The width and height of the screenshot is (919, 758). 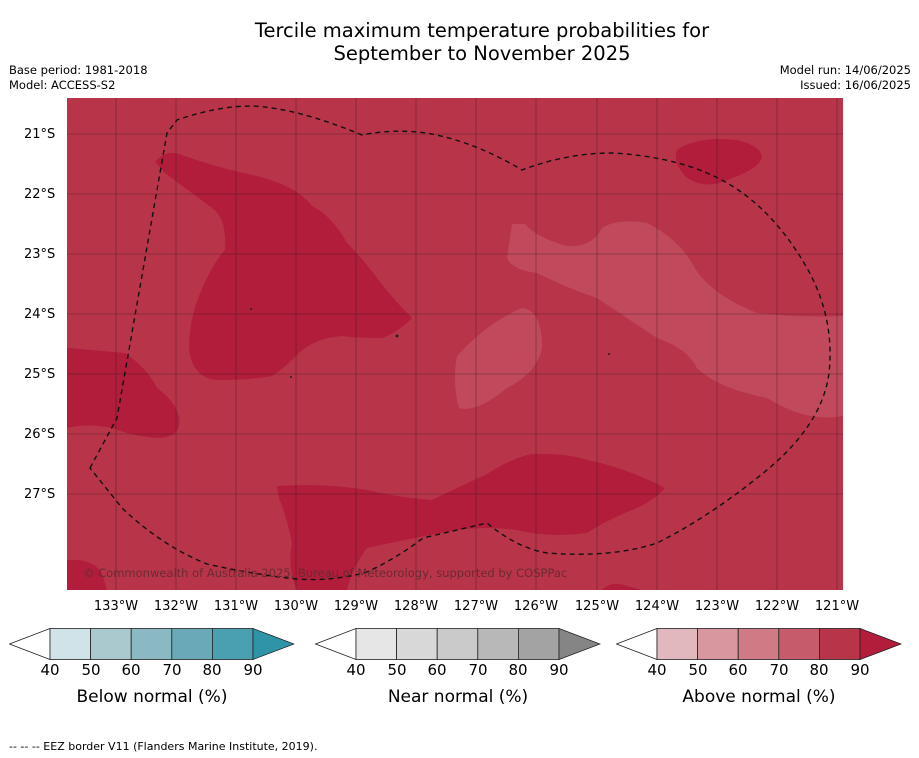 What do you see at coordinates (717, 606) in the screenshot?
I see `lon-label-123w: 123°W` at bounding box center [717, 606].